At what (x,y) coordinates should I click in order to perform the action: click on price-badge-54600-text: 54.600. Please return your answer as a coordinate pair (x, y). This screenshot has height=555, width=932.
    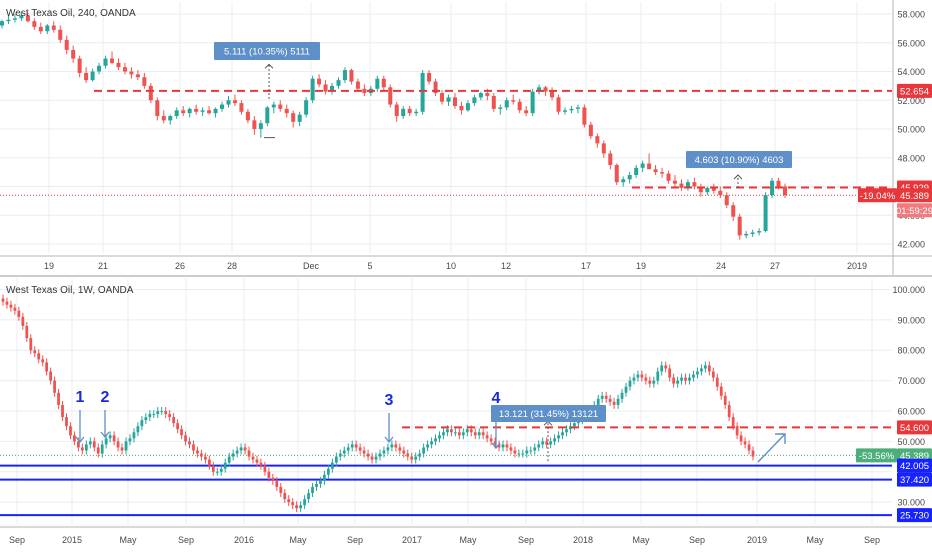
    Looking at the image, I should click on (914, 428).